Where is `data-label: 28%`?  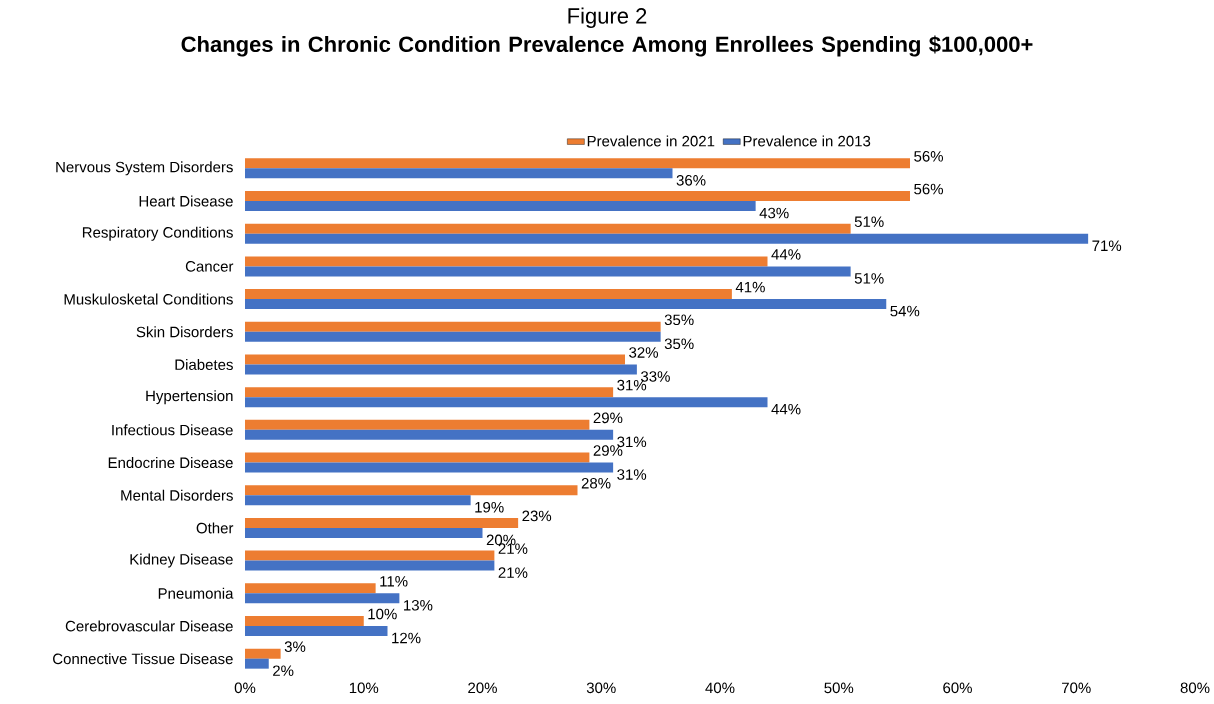
data-label: 28% is located at coordinates (596, 483).